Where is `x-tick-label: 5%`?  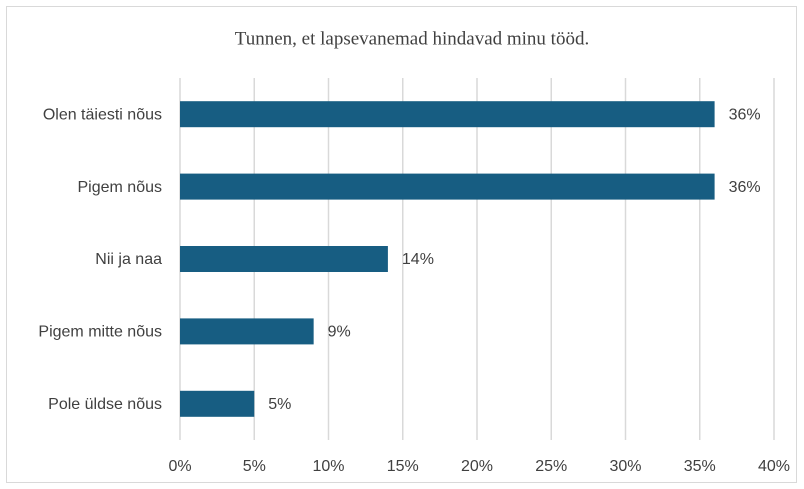
x-tick-label: 5% is located at coordinates (254, 466).